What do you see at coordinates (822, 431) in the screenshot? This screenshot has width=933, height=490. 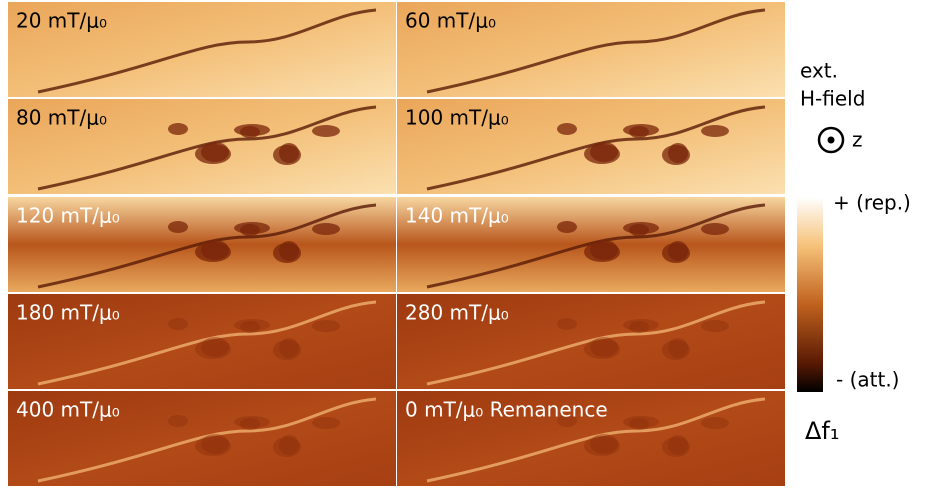 I see `colorbar-quantity: Δf₁` at bounding box center [822, 431].